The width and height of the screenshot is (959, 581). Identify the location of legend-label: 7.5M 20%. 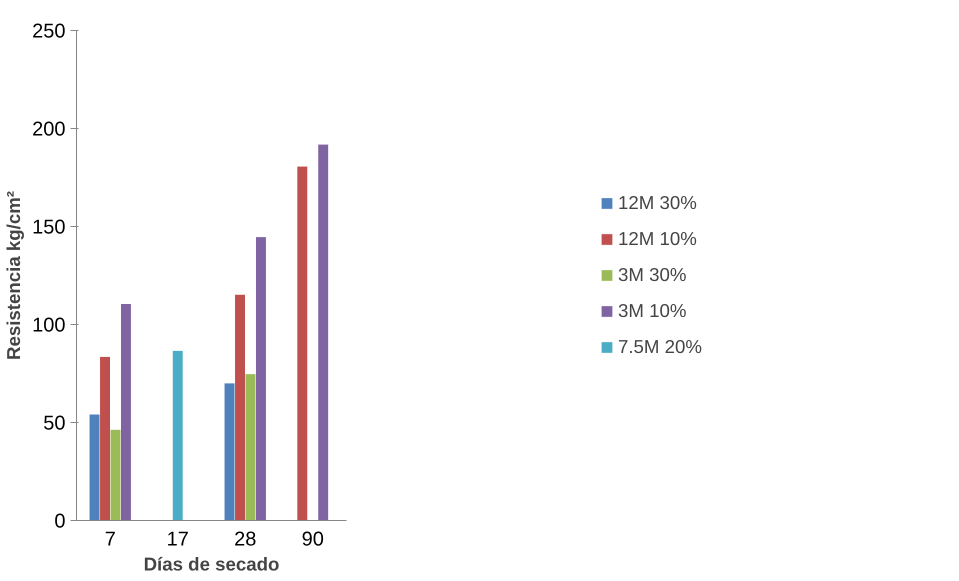
(660, 347).